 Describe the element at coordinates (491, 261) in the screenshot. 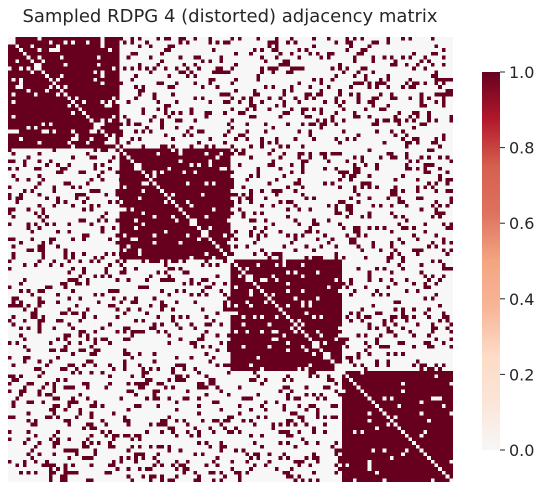

I see `colorbar-gradient` at that location.